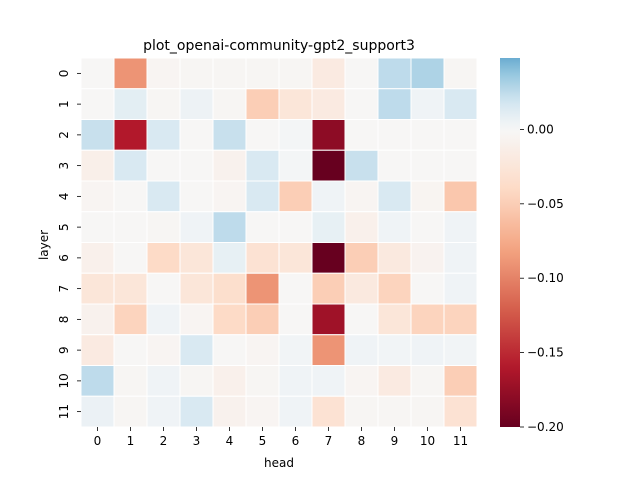 The image size is (640, 480). Describe the element at coordinates (281, 437) in the screenshot. I see `x-axis-ticks: 0 1 2 3 4 5 6 7 8 9 10 11` at that location.